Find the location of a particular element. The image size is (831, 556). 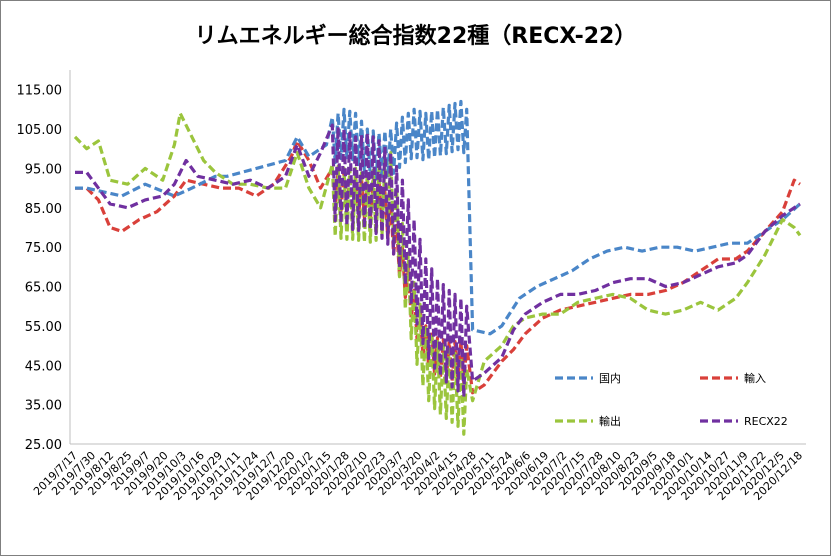

legend-label: 輸出 is located at coordinates (610, 421).